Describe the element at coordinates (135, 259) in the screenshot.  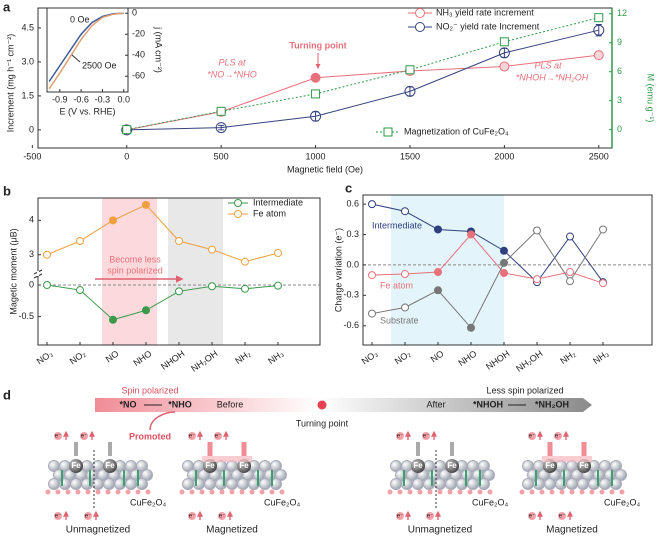
I see `annotation: Become less` at that location.